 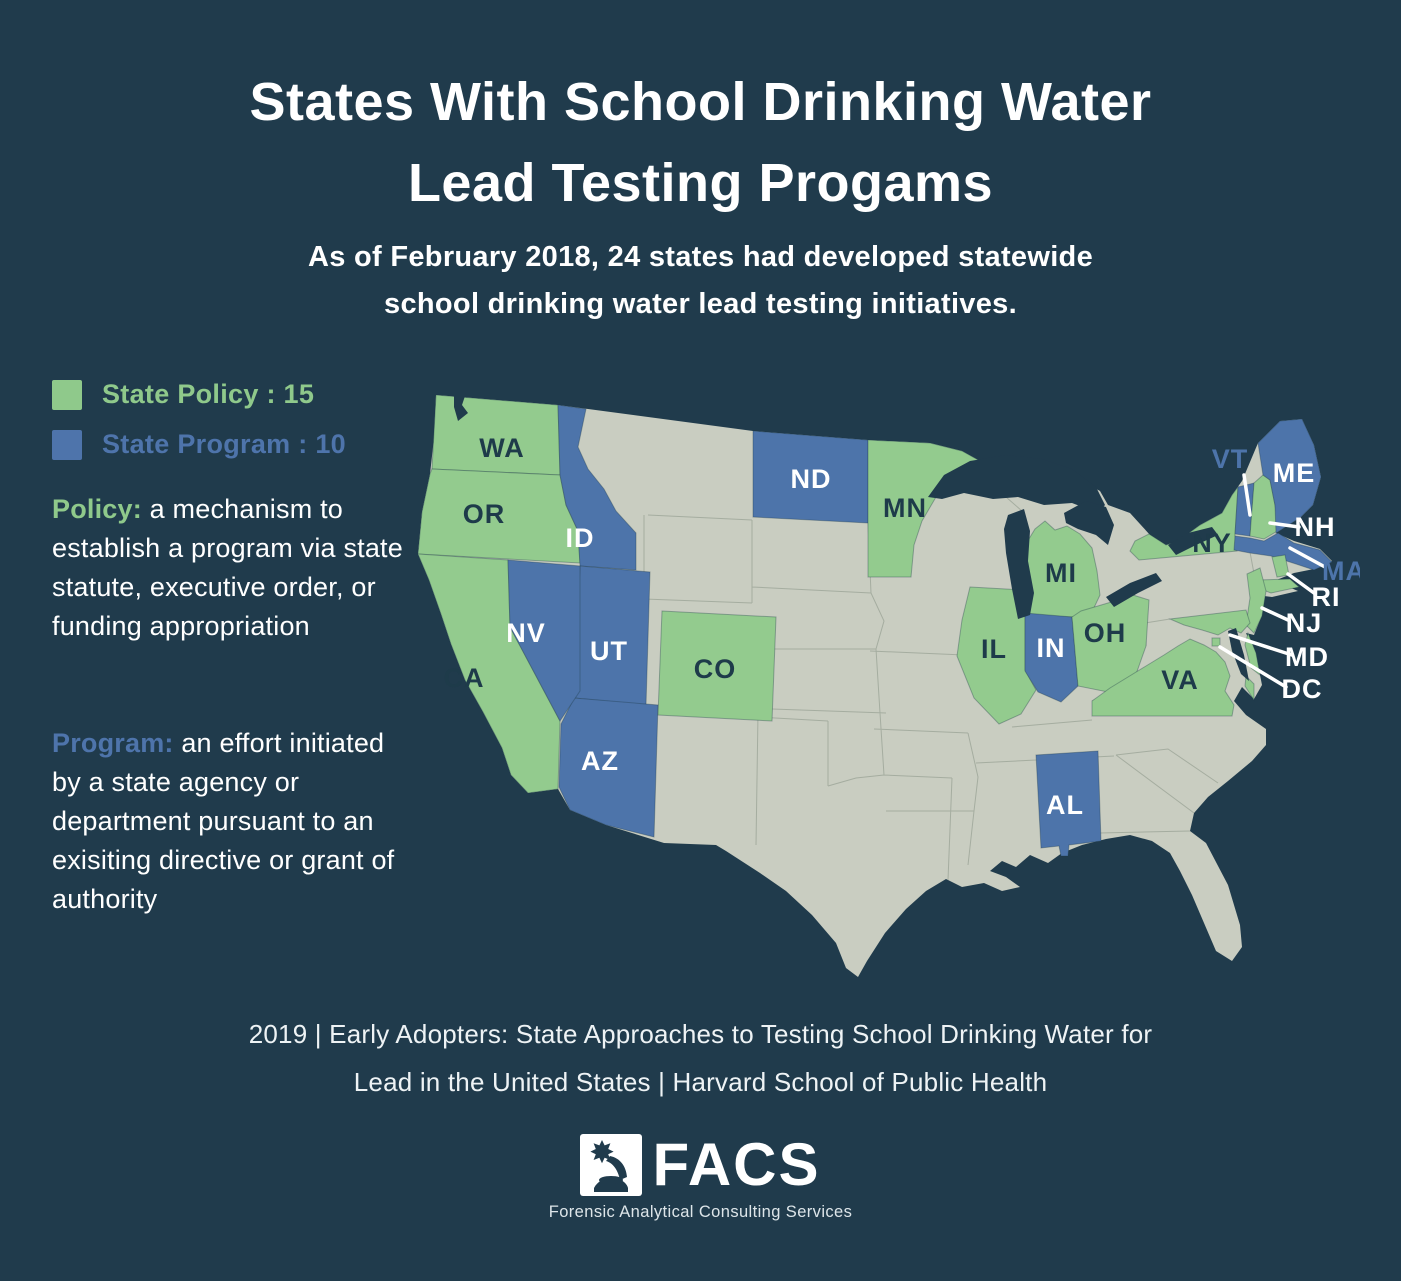 What do you see at coordinates (484, 514) in the screenshot?
I see `state-label-or: OR` at bounding box center [484, 514].